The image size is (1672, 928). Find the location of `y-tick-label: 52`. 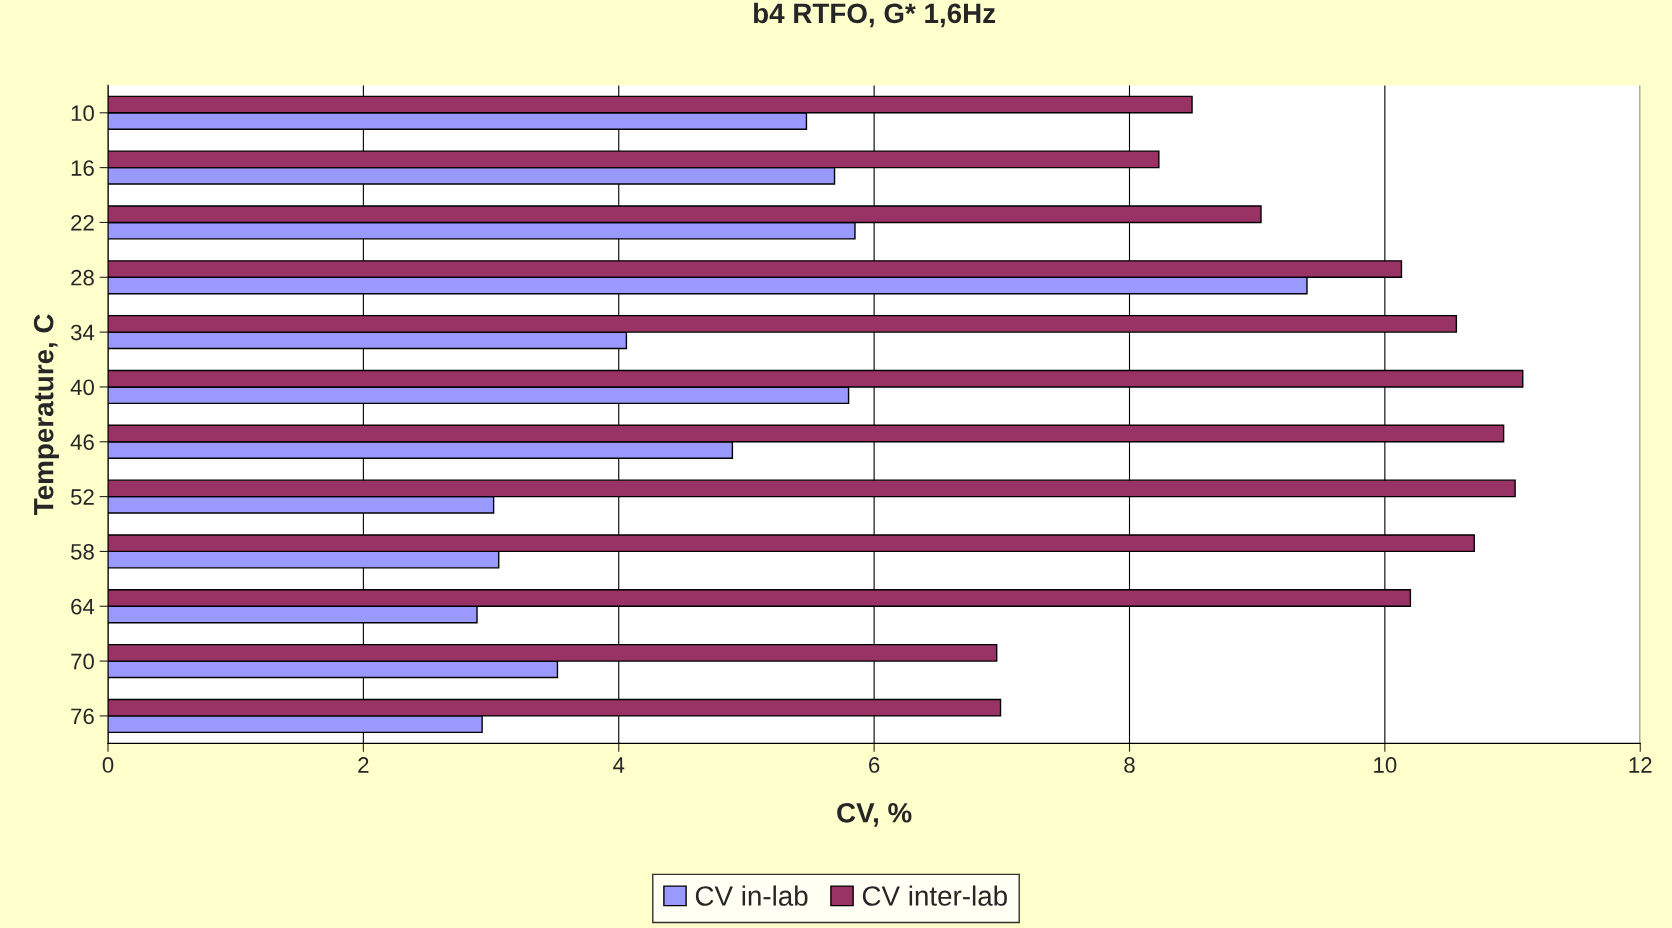

y-tick-label: 52 is located at coordinates (82, 497).